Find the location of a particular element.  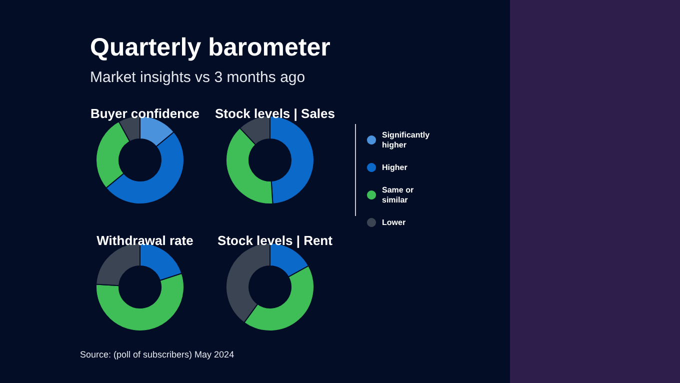

chart-subtitle: Market insights vs 3 months ago is located at coordinates (198, 77).